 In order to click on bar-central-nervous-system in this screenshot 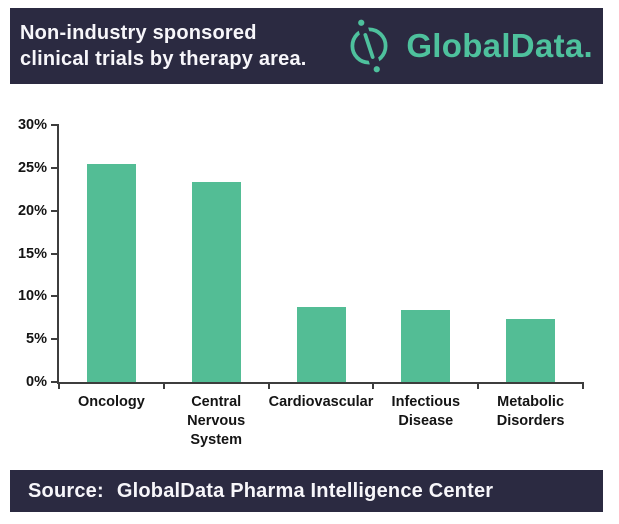, I will do `click(216, 282)`.